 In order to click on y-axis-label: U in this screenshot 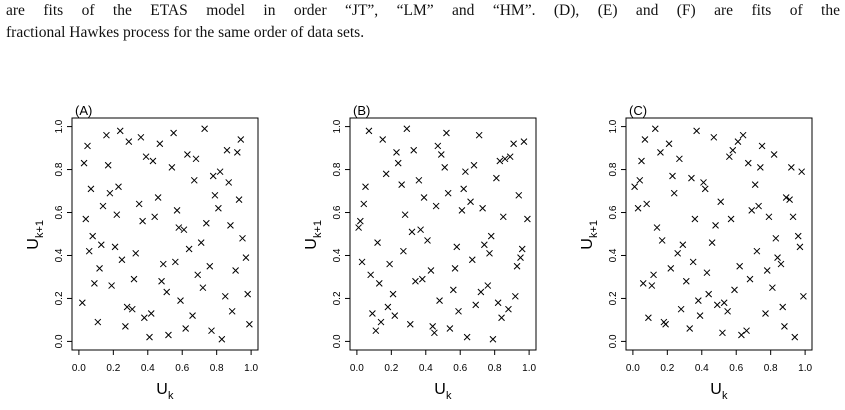, I will do `click(33, 244)`.